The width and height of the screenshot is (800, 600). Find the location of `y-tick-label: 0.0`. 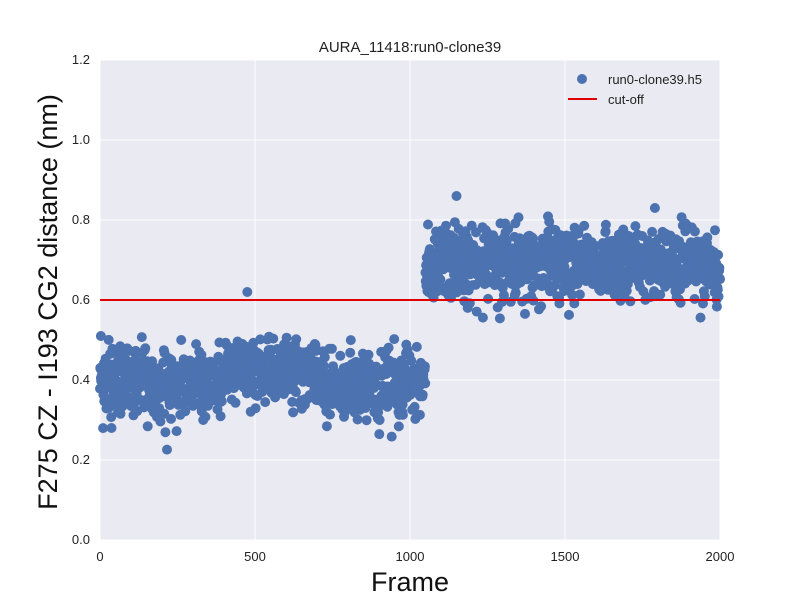

y-tick-label: 0.0 is located at coordinates (81, 539).